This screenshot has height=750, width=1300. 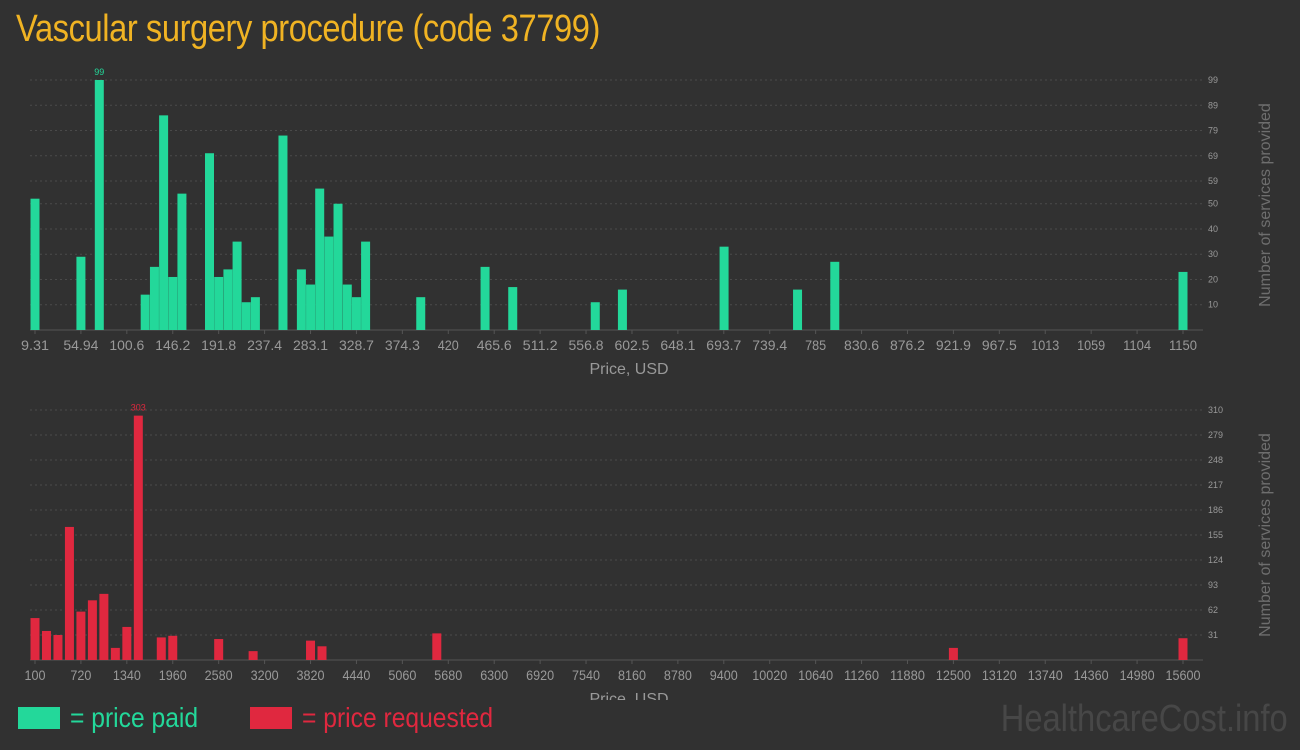 I want to click on paid-x-tick-label: 1104, so click(x=1137, y=345).